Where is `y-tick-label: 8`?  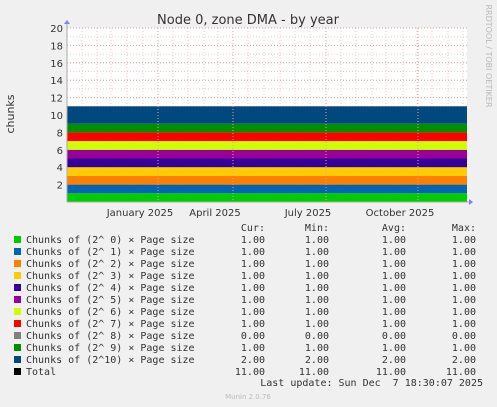
y-tick-label: 8 is located at coordinates (60, 133).